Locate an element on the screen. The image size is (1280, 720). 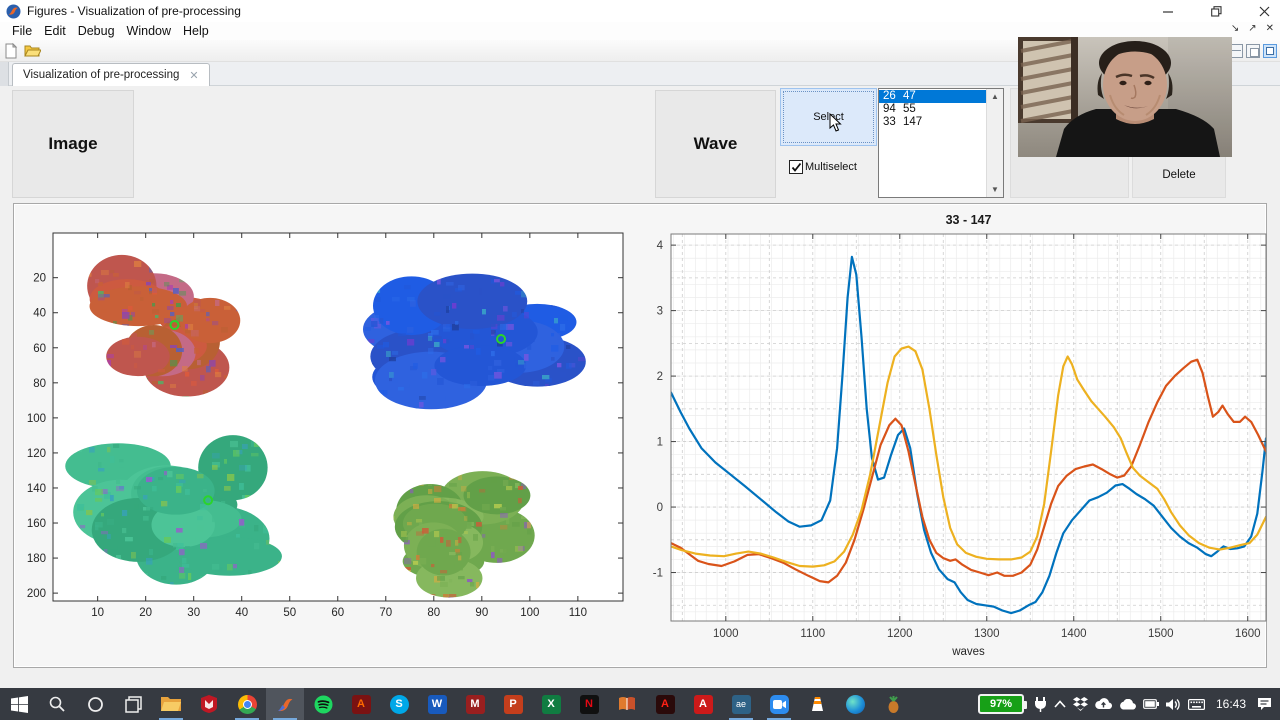
svg-text: 110 is located at coordinates (578, 613).